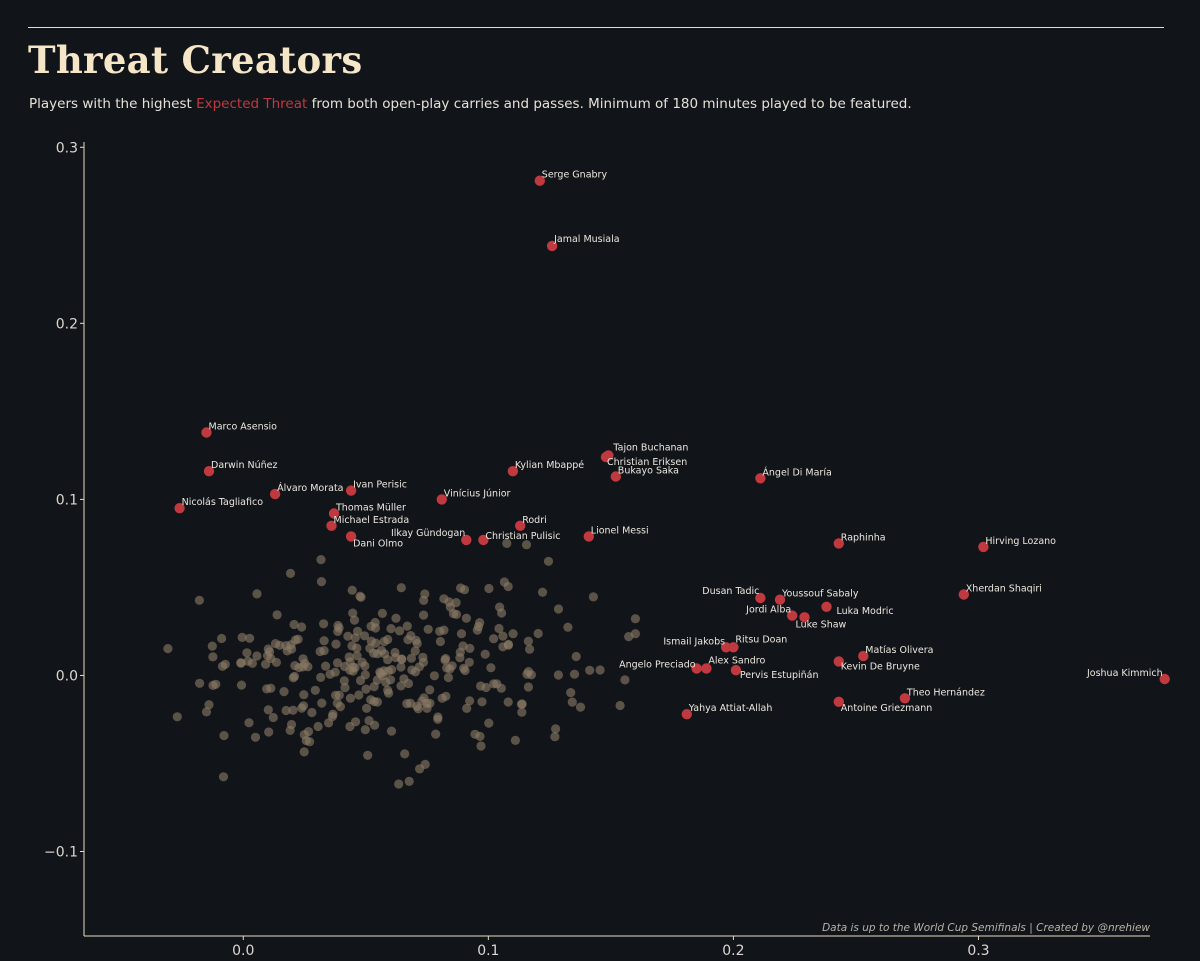 This screenshot has width=1200, height=961. Describe the element at coordinates (67, 500) in the screenshot. I see `y-tick-label: 0.1` at that location.